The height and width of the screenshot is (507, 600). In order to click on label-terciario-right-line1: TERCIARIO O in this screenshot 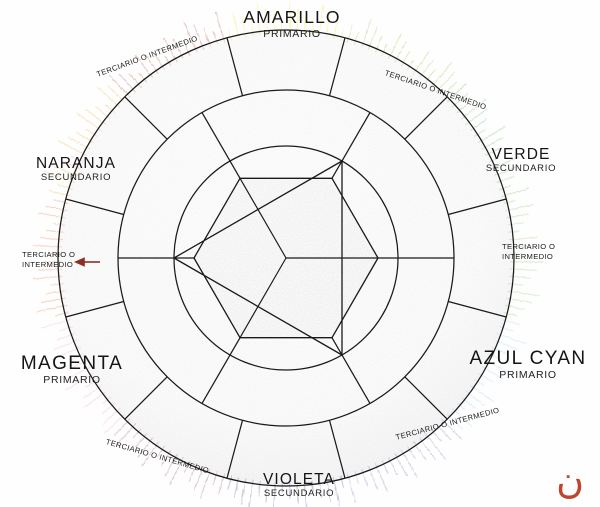, I will do `click(529, 246)`.